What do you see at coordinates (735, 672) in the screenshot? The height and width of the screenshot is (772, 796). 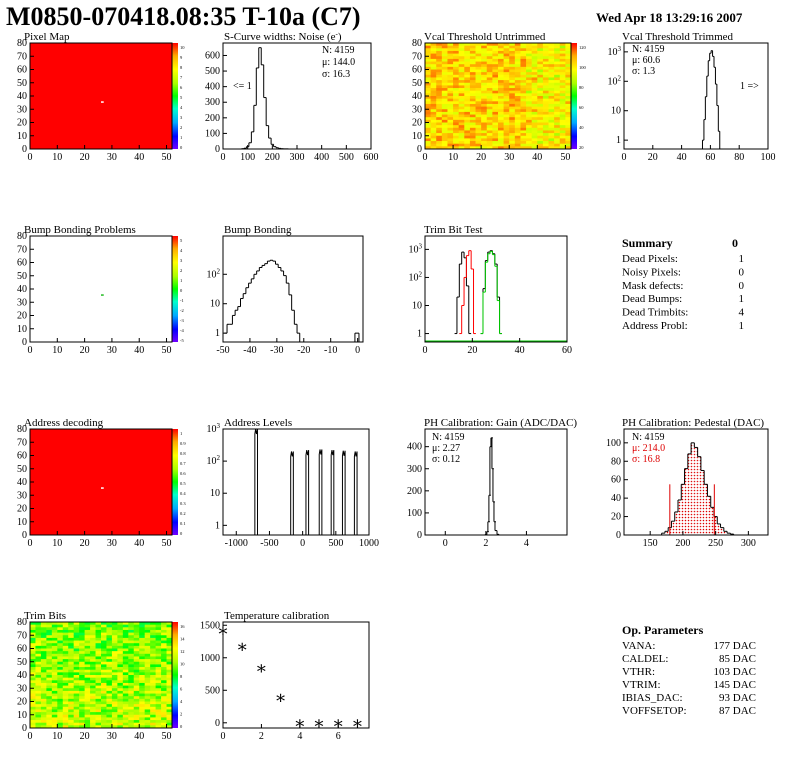 I see `op-param-value: 103 DAC` at bounding box center [735, 672].